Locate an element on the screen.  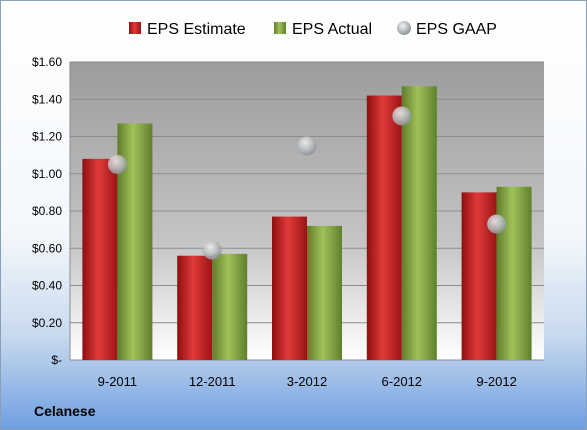
x-tick-label: 3-2012 is located at coordinates (307, 381).